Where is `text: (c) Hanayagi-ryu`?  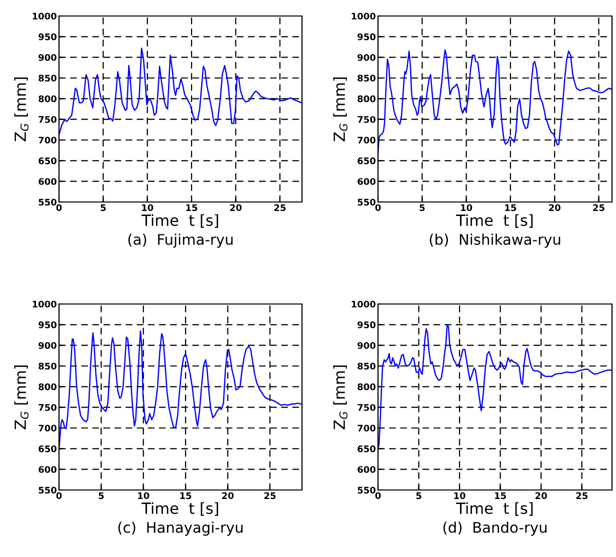
text: (c) Hanayagi-ryu is located at coordinates (180, 529).